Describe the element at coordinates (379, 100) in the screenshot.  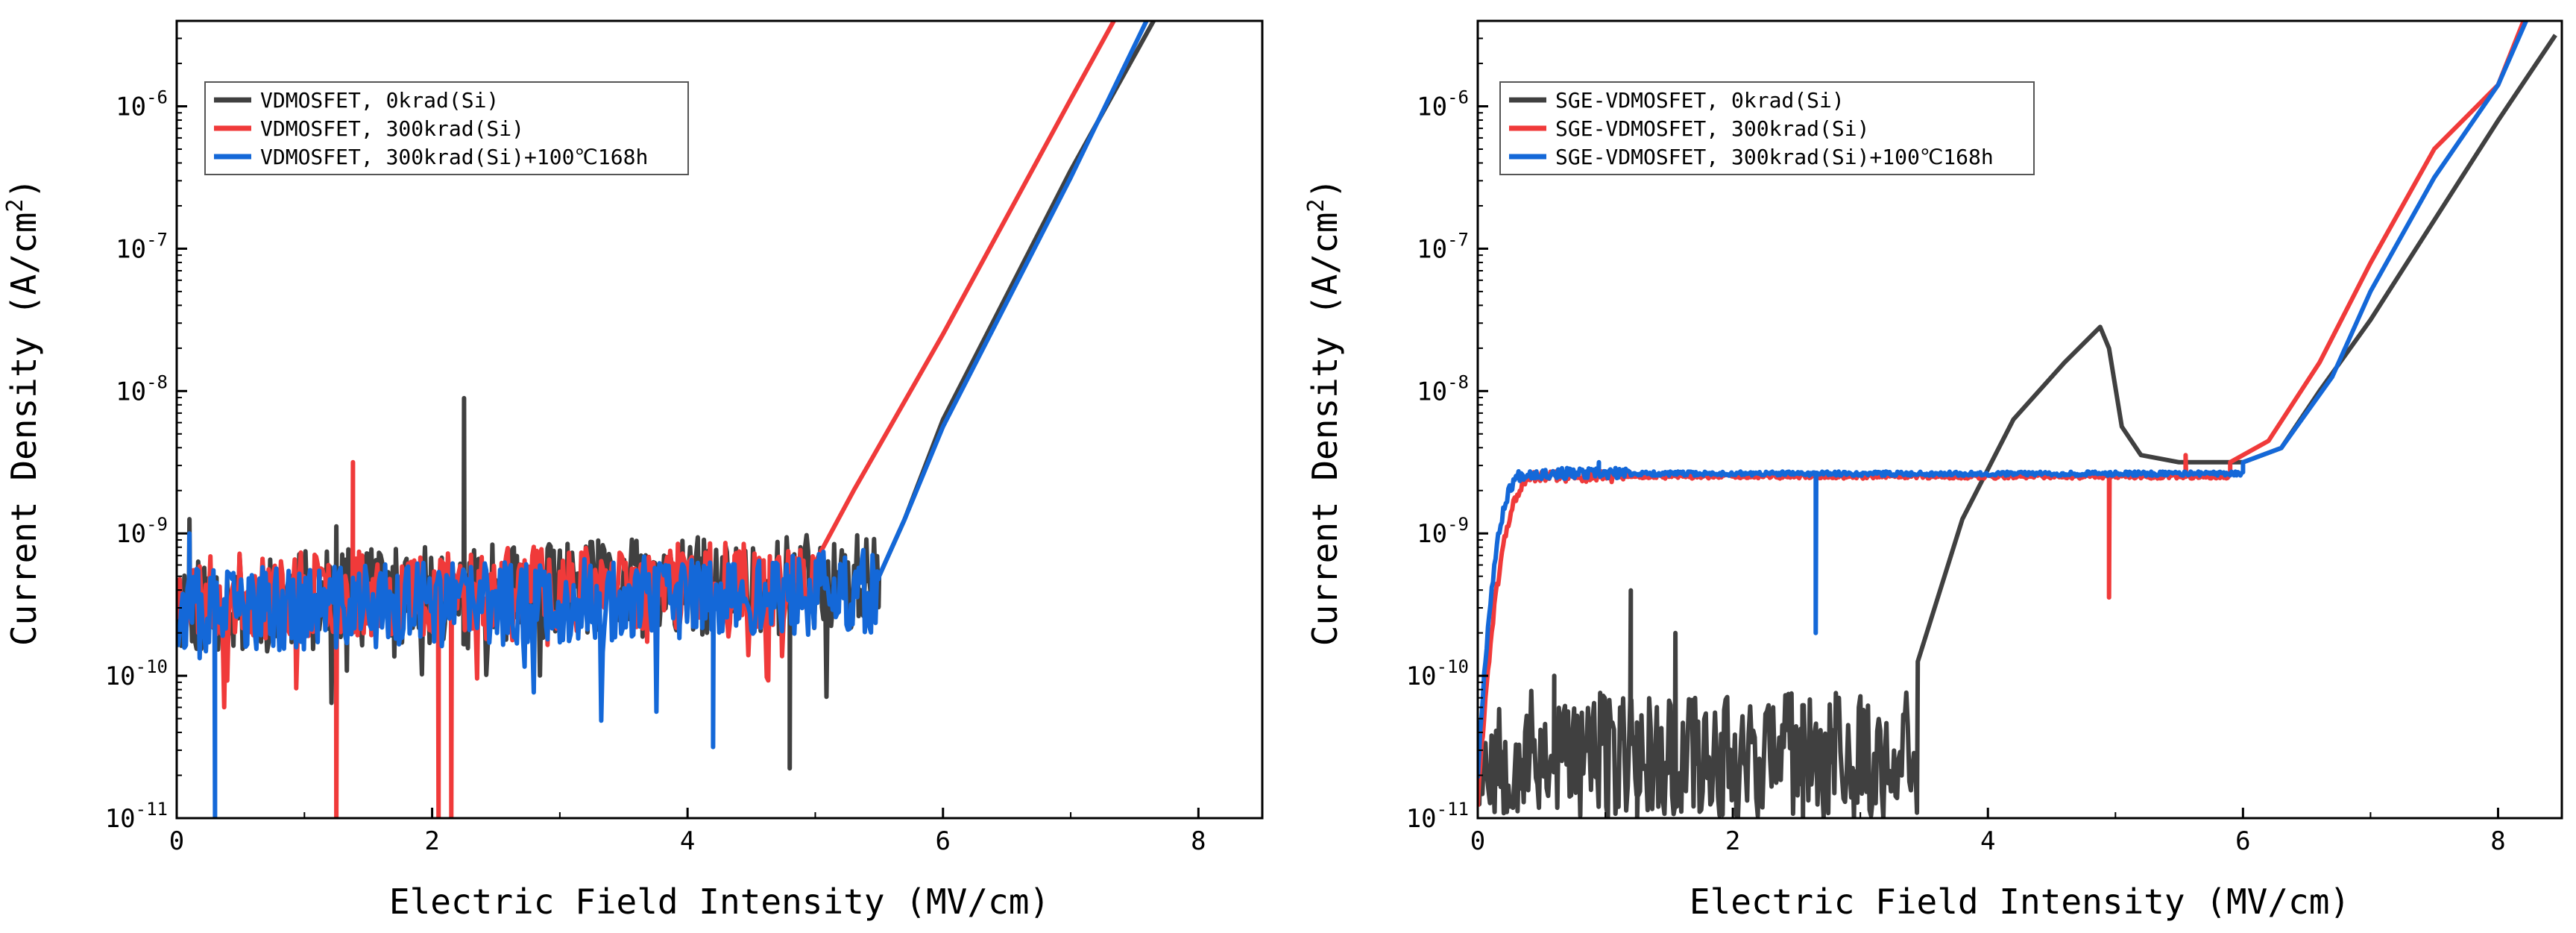
I see `legend-entry: VDMOSFET, 0krad(Si)` at that location.